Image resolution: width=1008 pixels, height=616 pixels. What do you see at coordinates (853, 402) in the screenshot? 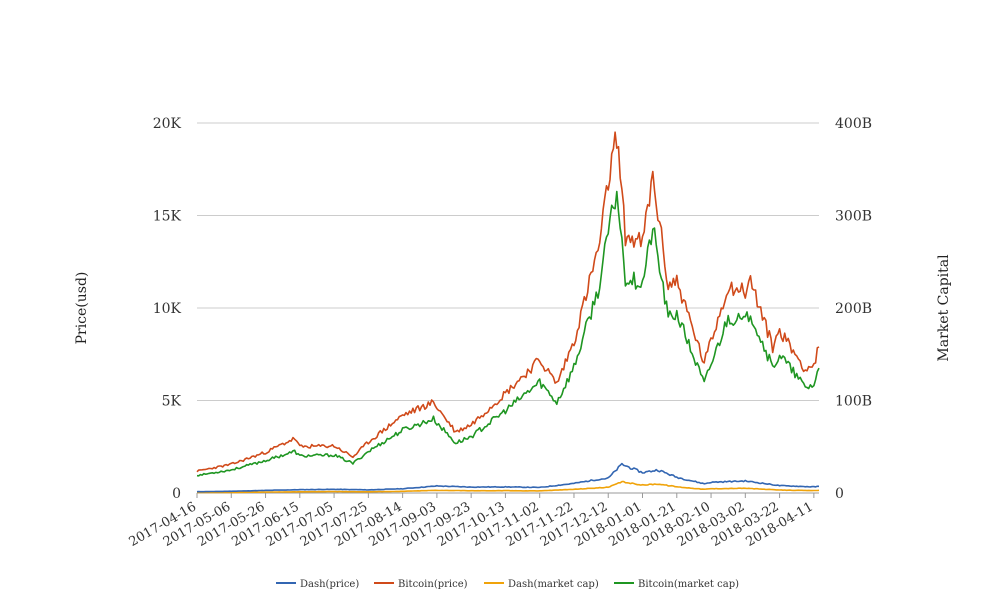
I see `y-right-tick-label: 100B` at bounding box center [853, 402].